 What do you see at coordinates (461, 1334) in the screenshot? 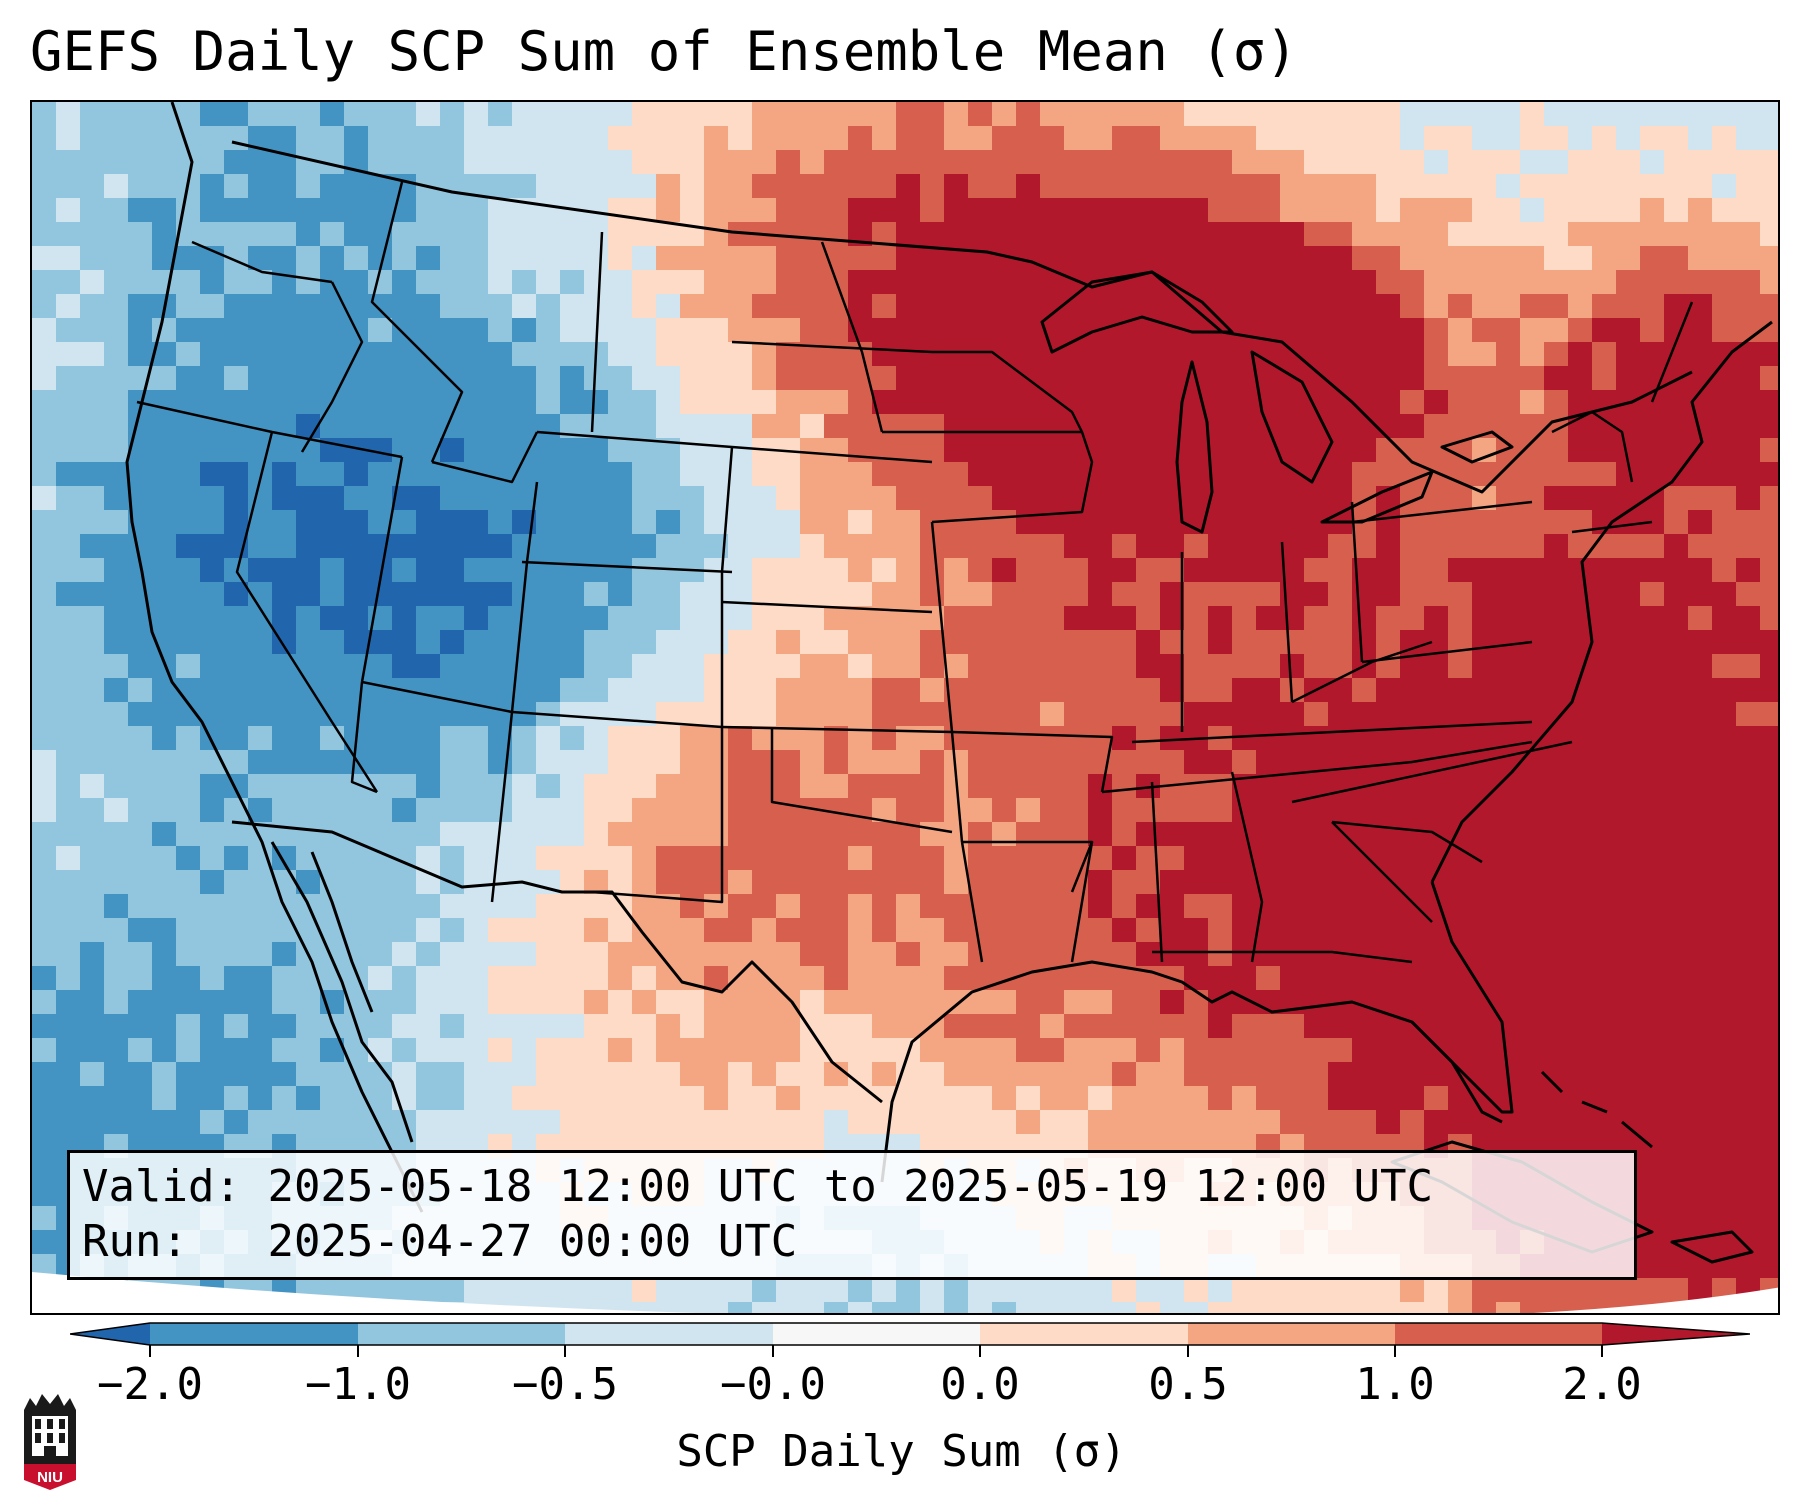
I see `colorbar-segment` at bounding box center [461, 1334].